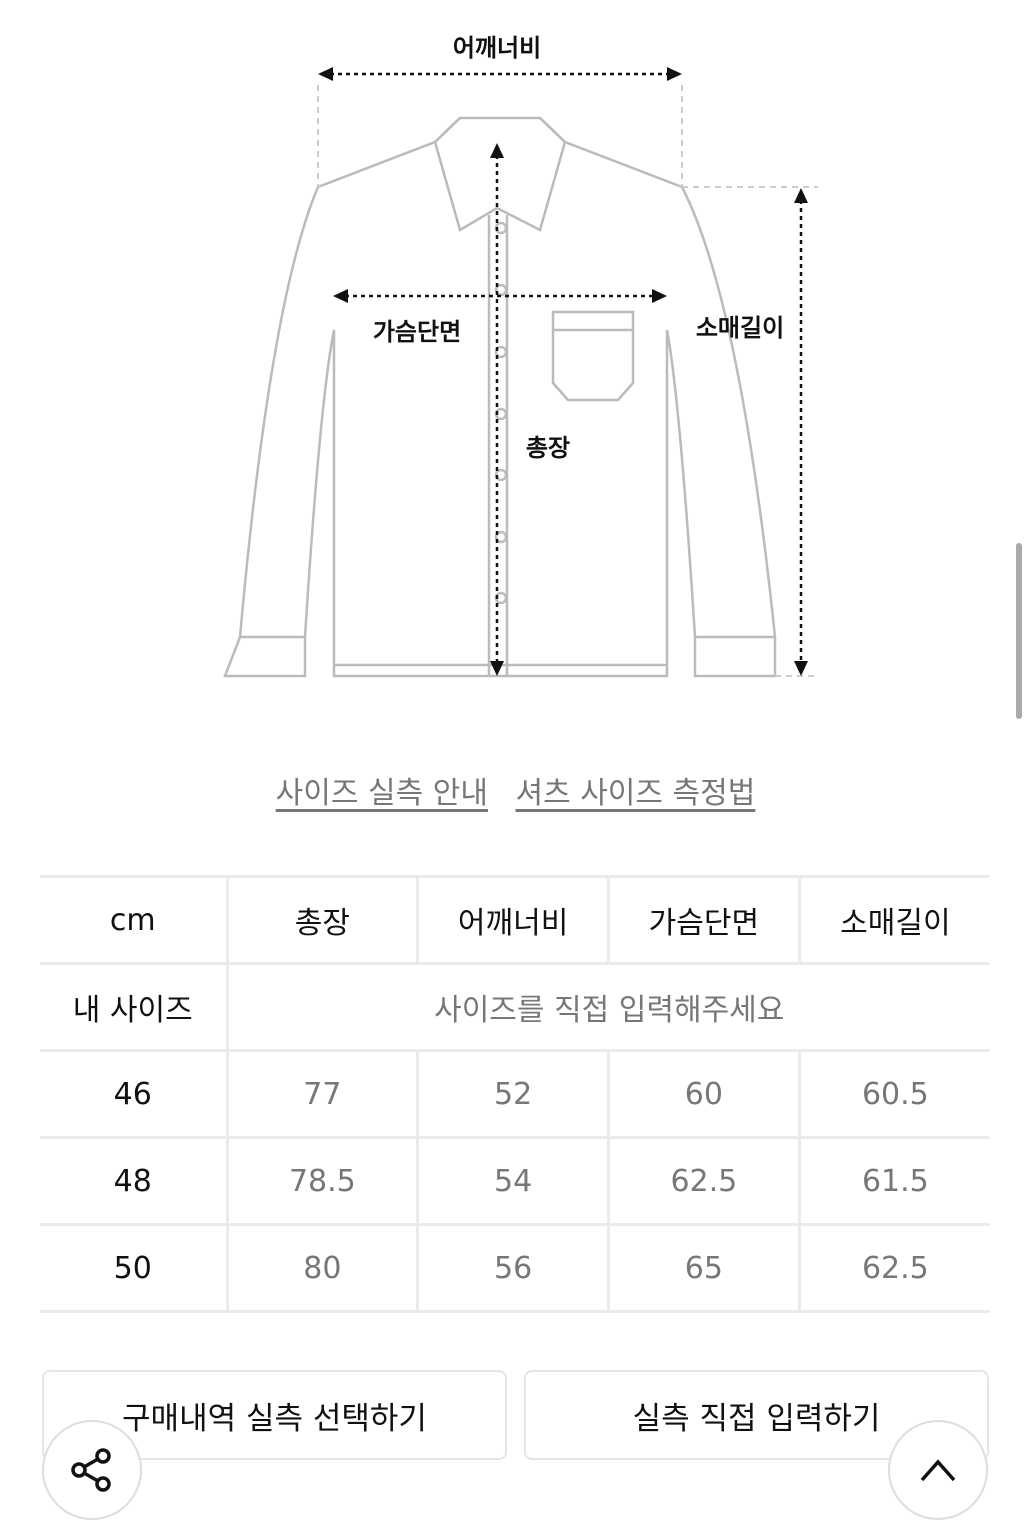  I want to click on manual-input-button: 실측 직접 입력하기, so click(756, 1415).